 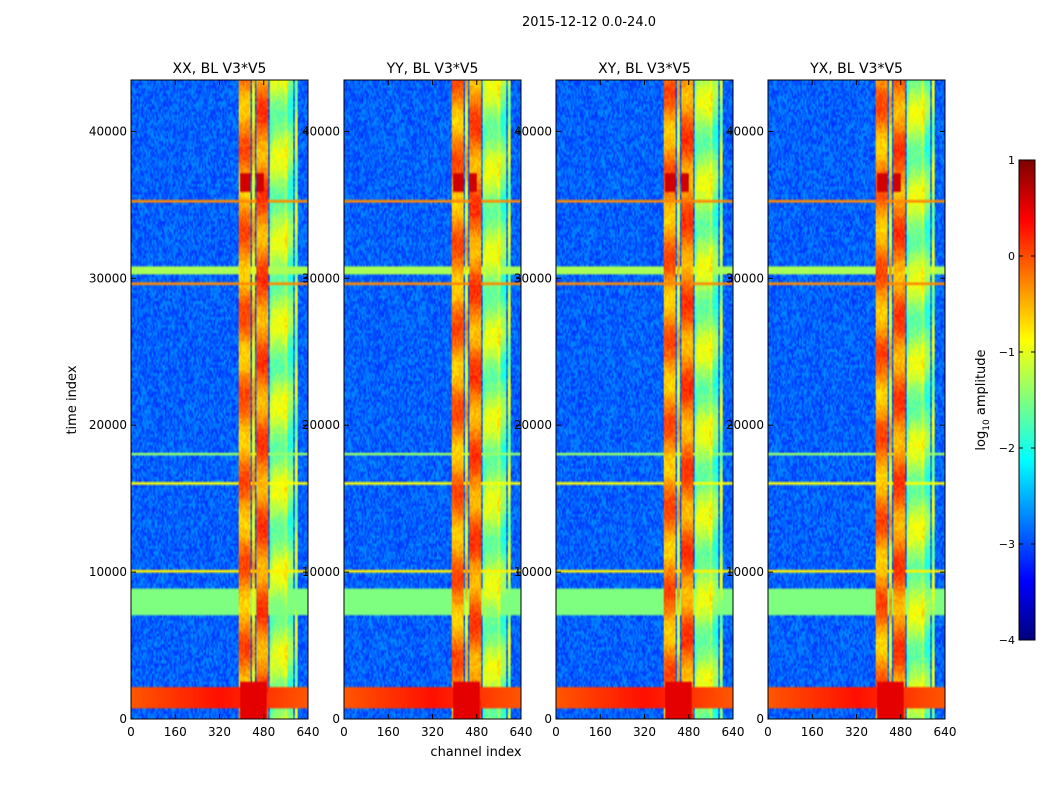 I want to click on panel-title: YY, BL V3*V5, so click(x=432, y=69).